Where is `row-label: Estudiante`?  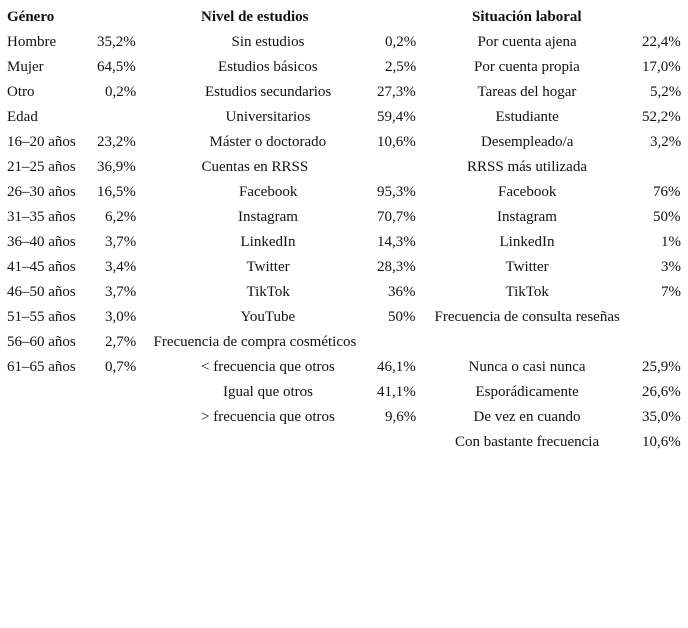
row-label: Estudiante is located at coordinates (527, 117).